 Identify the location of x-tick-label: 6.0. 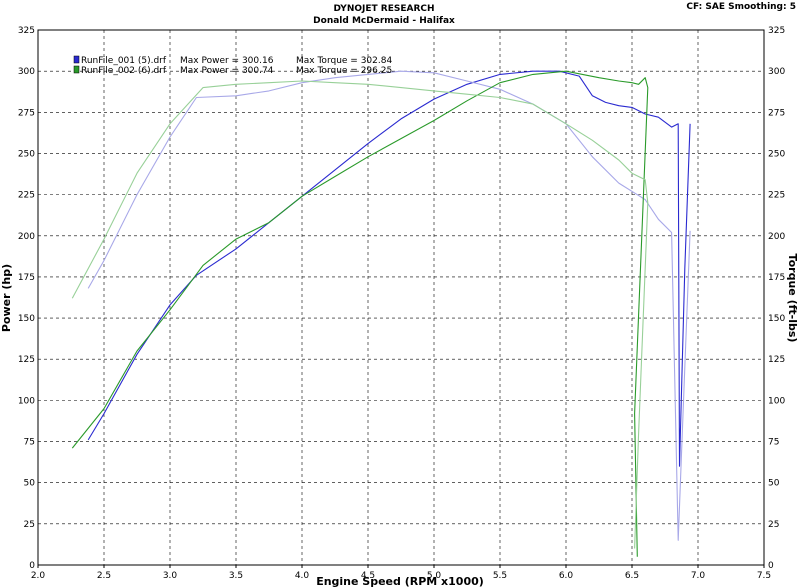
(566, 576).